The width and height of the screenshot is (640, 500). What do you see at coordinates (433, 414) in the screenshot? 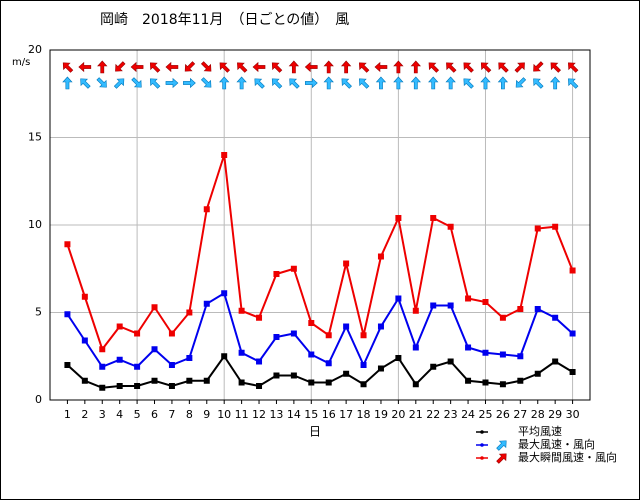
I see `x-tick-label: 22` at bounding box center [433, 414].